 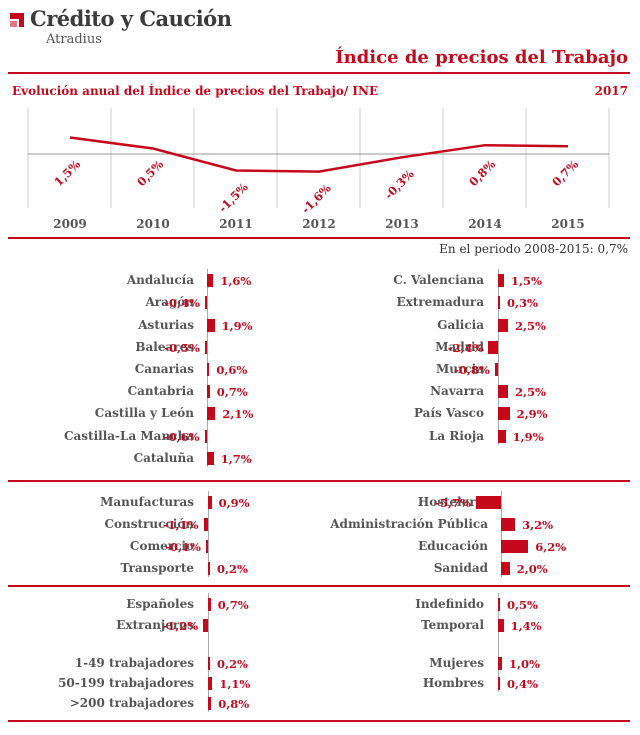 I want to click on bar-category-label: Aragón, so click(x=169, y=302).